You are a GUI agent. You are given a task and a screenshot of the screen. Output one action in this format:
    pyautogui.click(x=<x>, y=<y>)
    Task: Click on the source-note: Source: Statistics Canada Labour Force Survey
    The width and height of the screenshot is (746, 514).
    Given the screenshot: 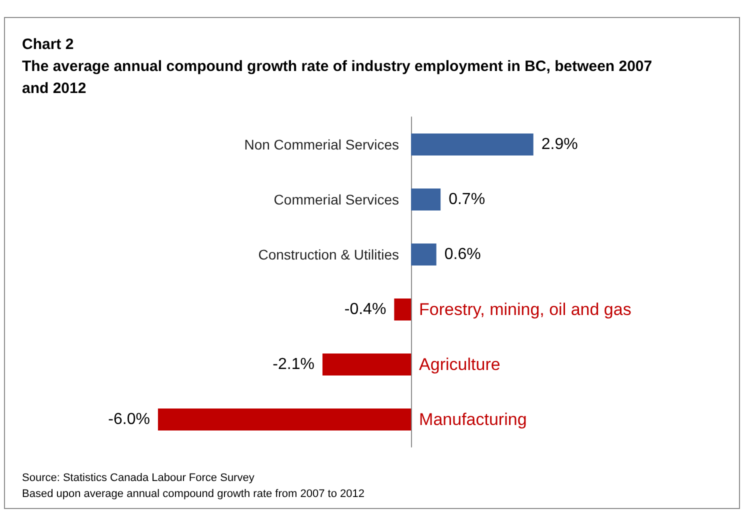 What is the action you would take?
    pyautogui.click(x=139, y=478)
    